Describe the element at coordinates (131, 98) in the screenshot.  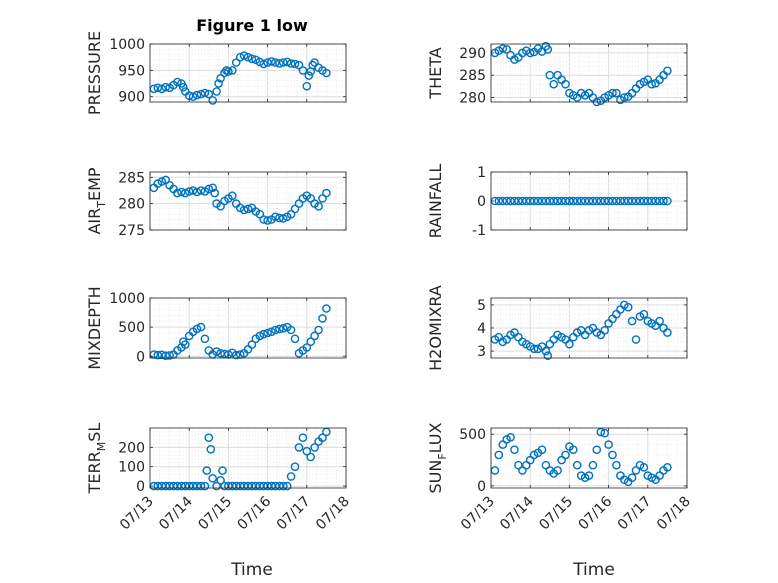
I see `y-tick-label: 900` at that location.